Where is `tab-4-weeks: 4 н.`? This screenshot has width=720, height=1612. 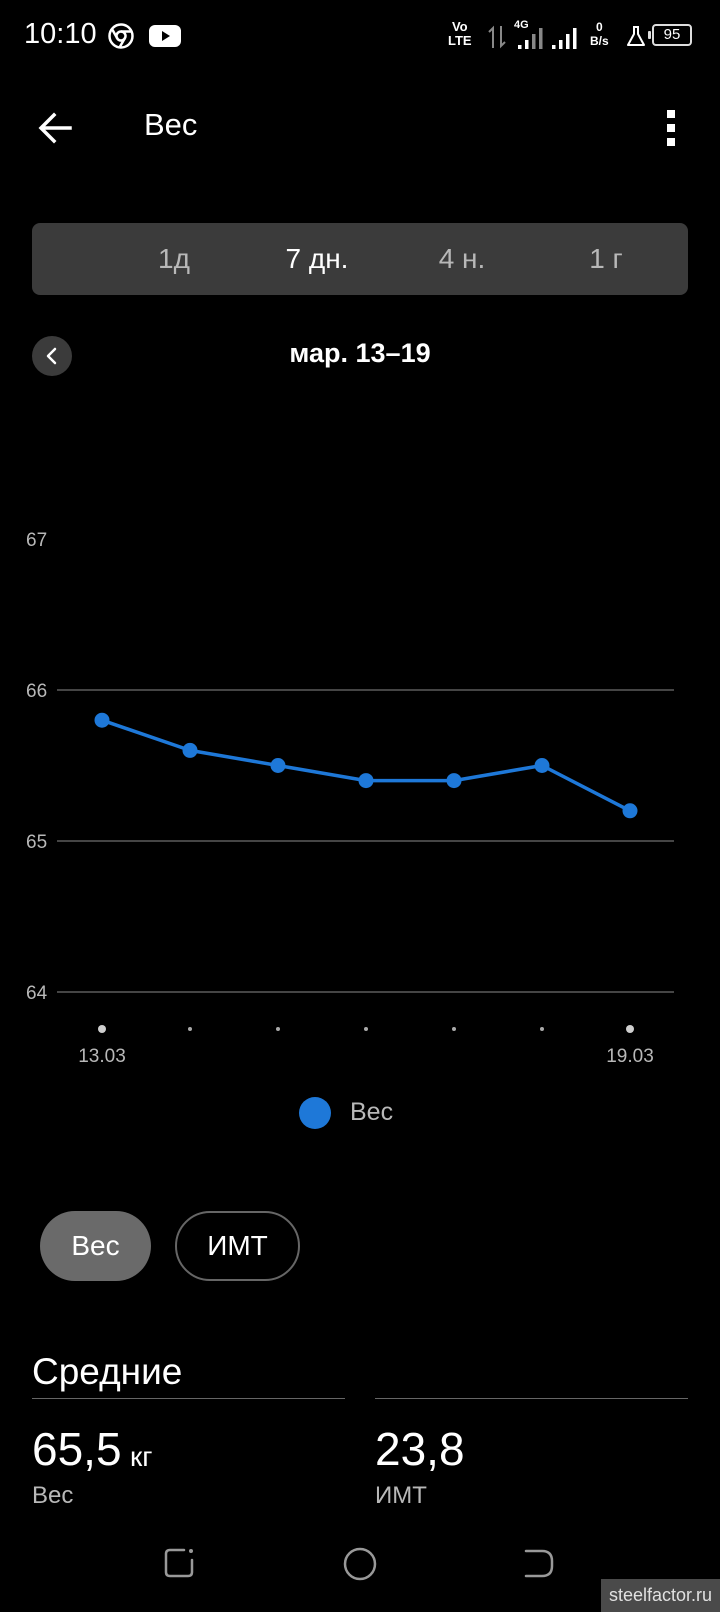
tab-4-weeks: 4 н. is located at coordinates (462, 258).